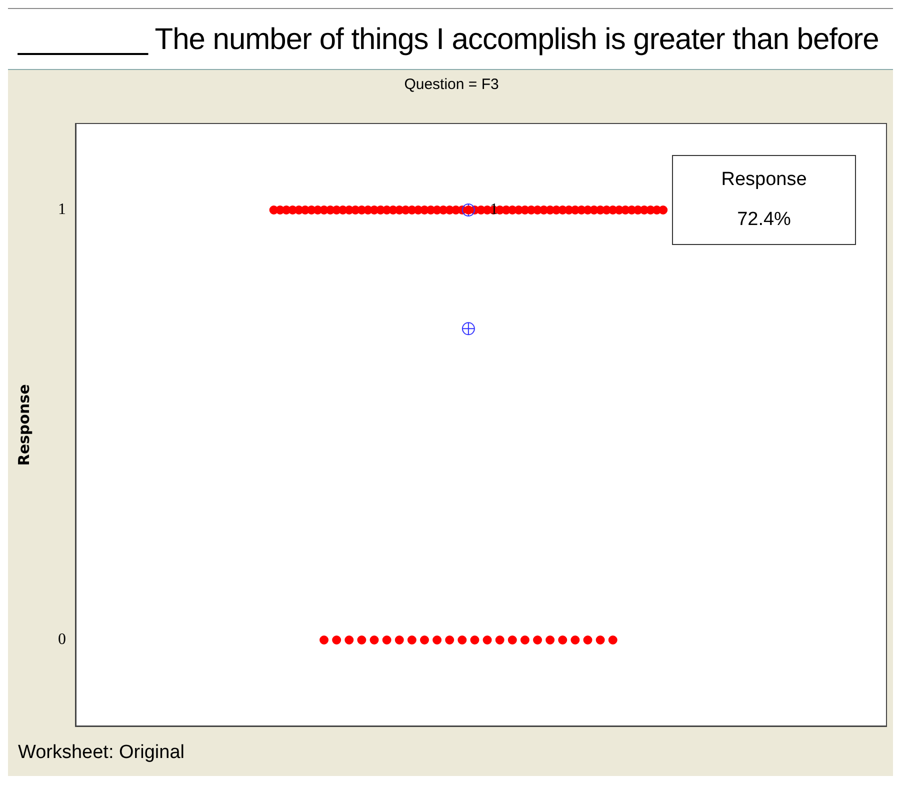  Describe the element at coordinates (101, 753) in the screenshot. I see `text: Worksheet: Original` at that location.